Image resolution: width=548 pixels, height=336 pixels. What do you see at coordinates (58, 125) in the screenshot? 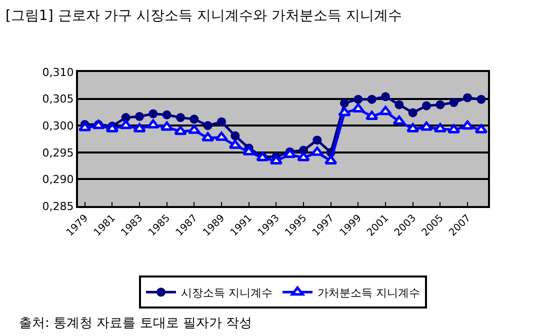
I see `y-tick-label: 0,300` at bounding box center [58, 125].